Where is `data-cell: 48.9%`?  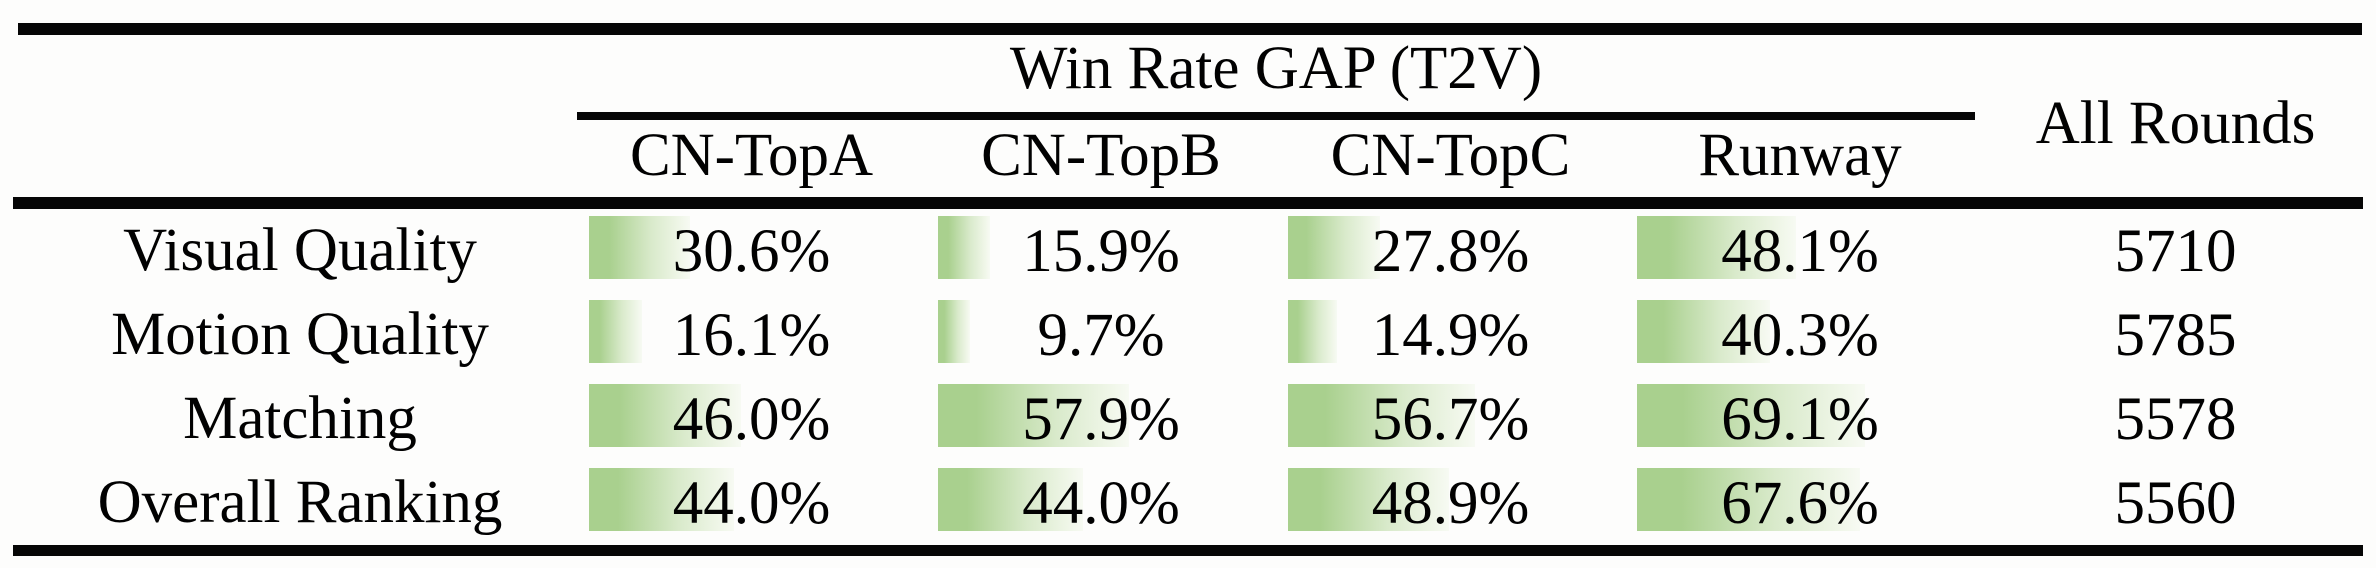 data-cell: 48.9% is located at coordinates (1450, 503).